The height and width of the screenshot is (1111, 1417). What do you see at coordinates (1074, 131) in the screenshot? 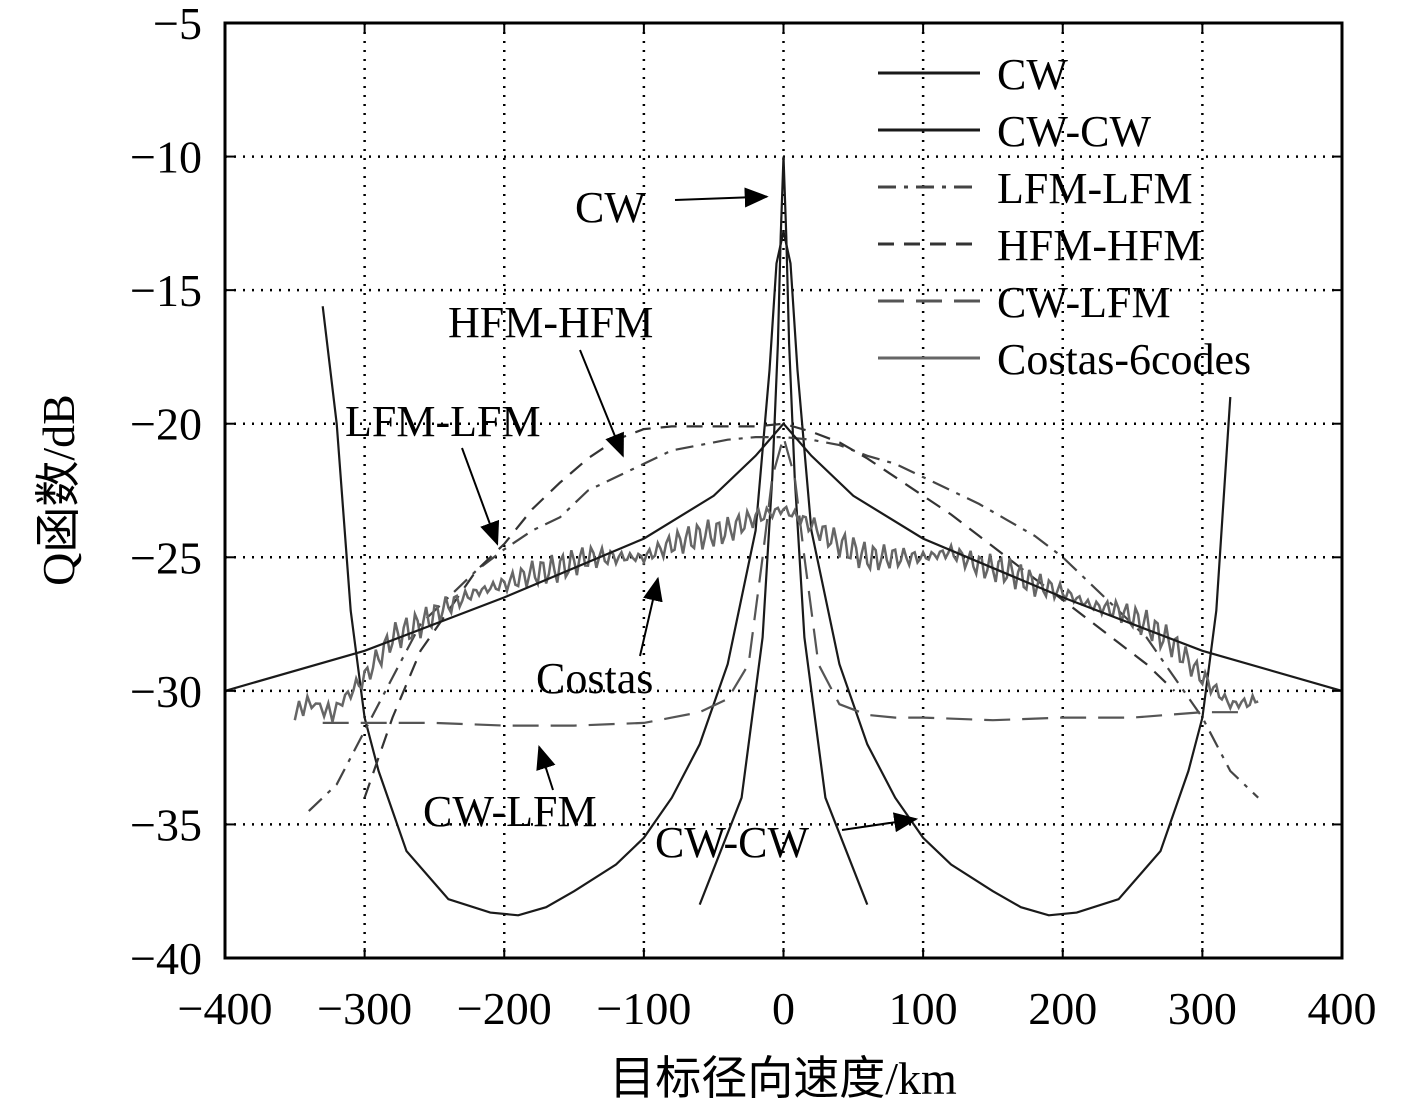
I see `legend-label: CW-CW` at bounding box center [1074, 131].